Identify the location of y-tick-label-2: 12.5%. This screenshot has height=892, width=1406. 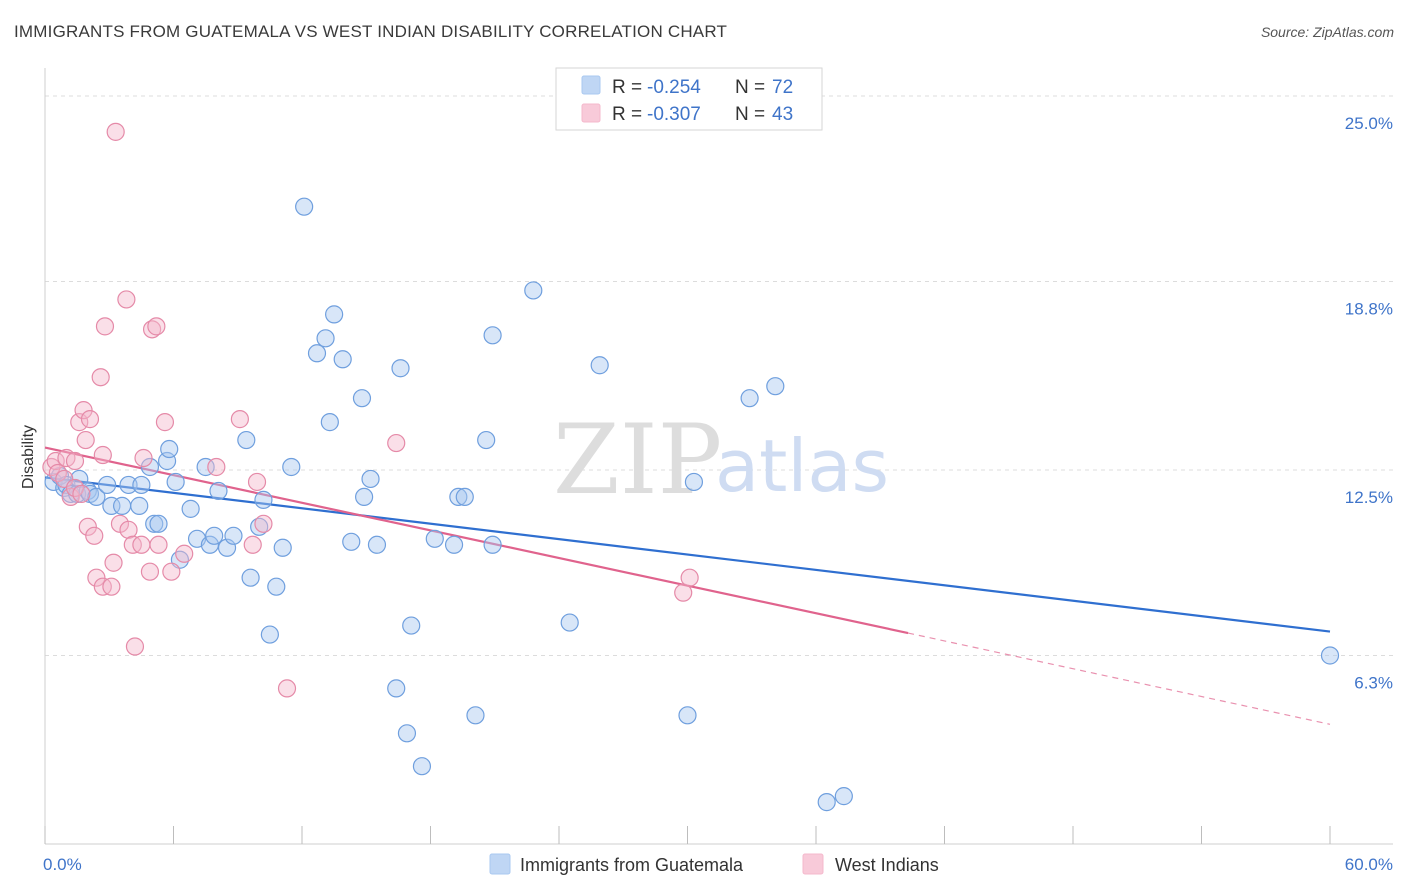
(1369, 497).